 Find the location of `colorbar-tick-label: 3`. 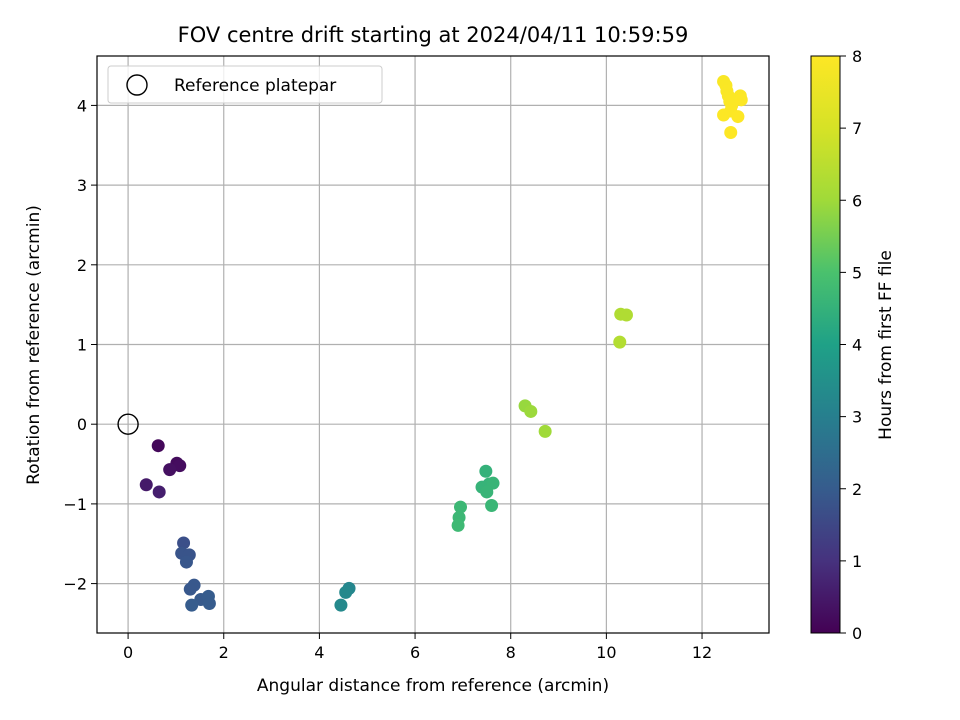

colorbar-tick-label: 3 is located at coordinates (857, 417).